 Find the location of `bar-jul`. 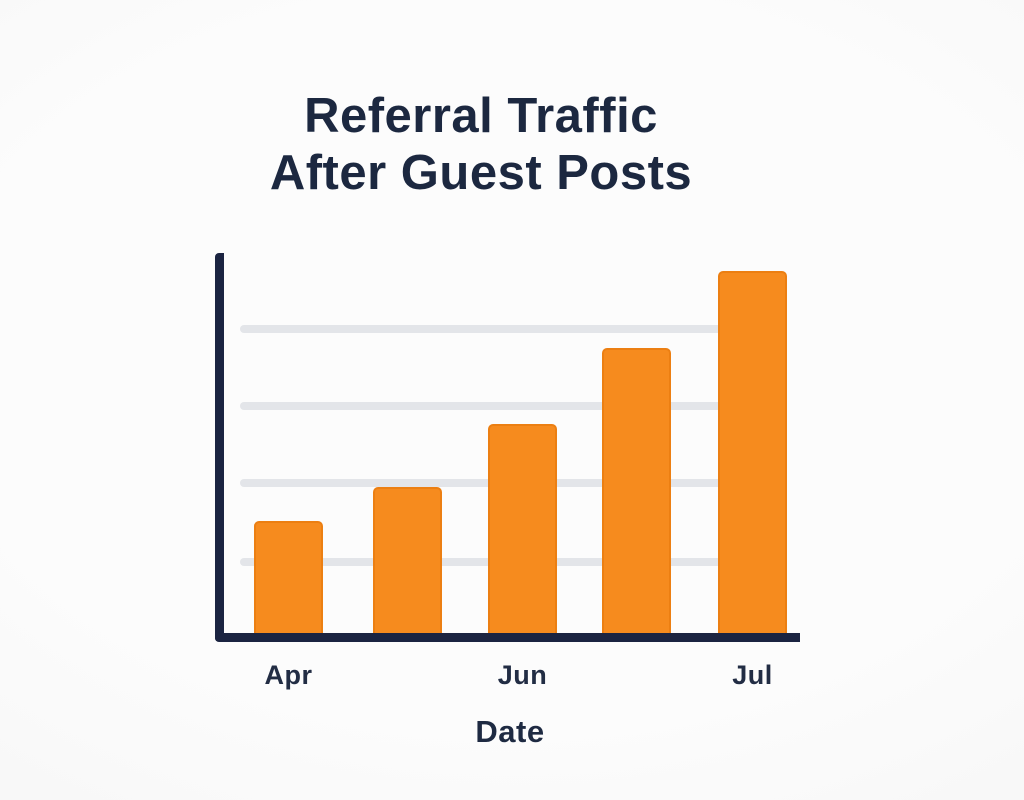

bar-jul is located at coordinates (752, 452).